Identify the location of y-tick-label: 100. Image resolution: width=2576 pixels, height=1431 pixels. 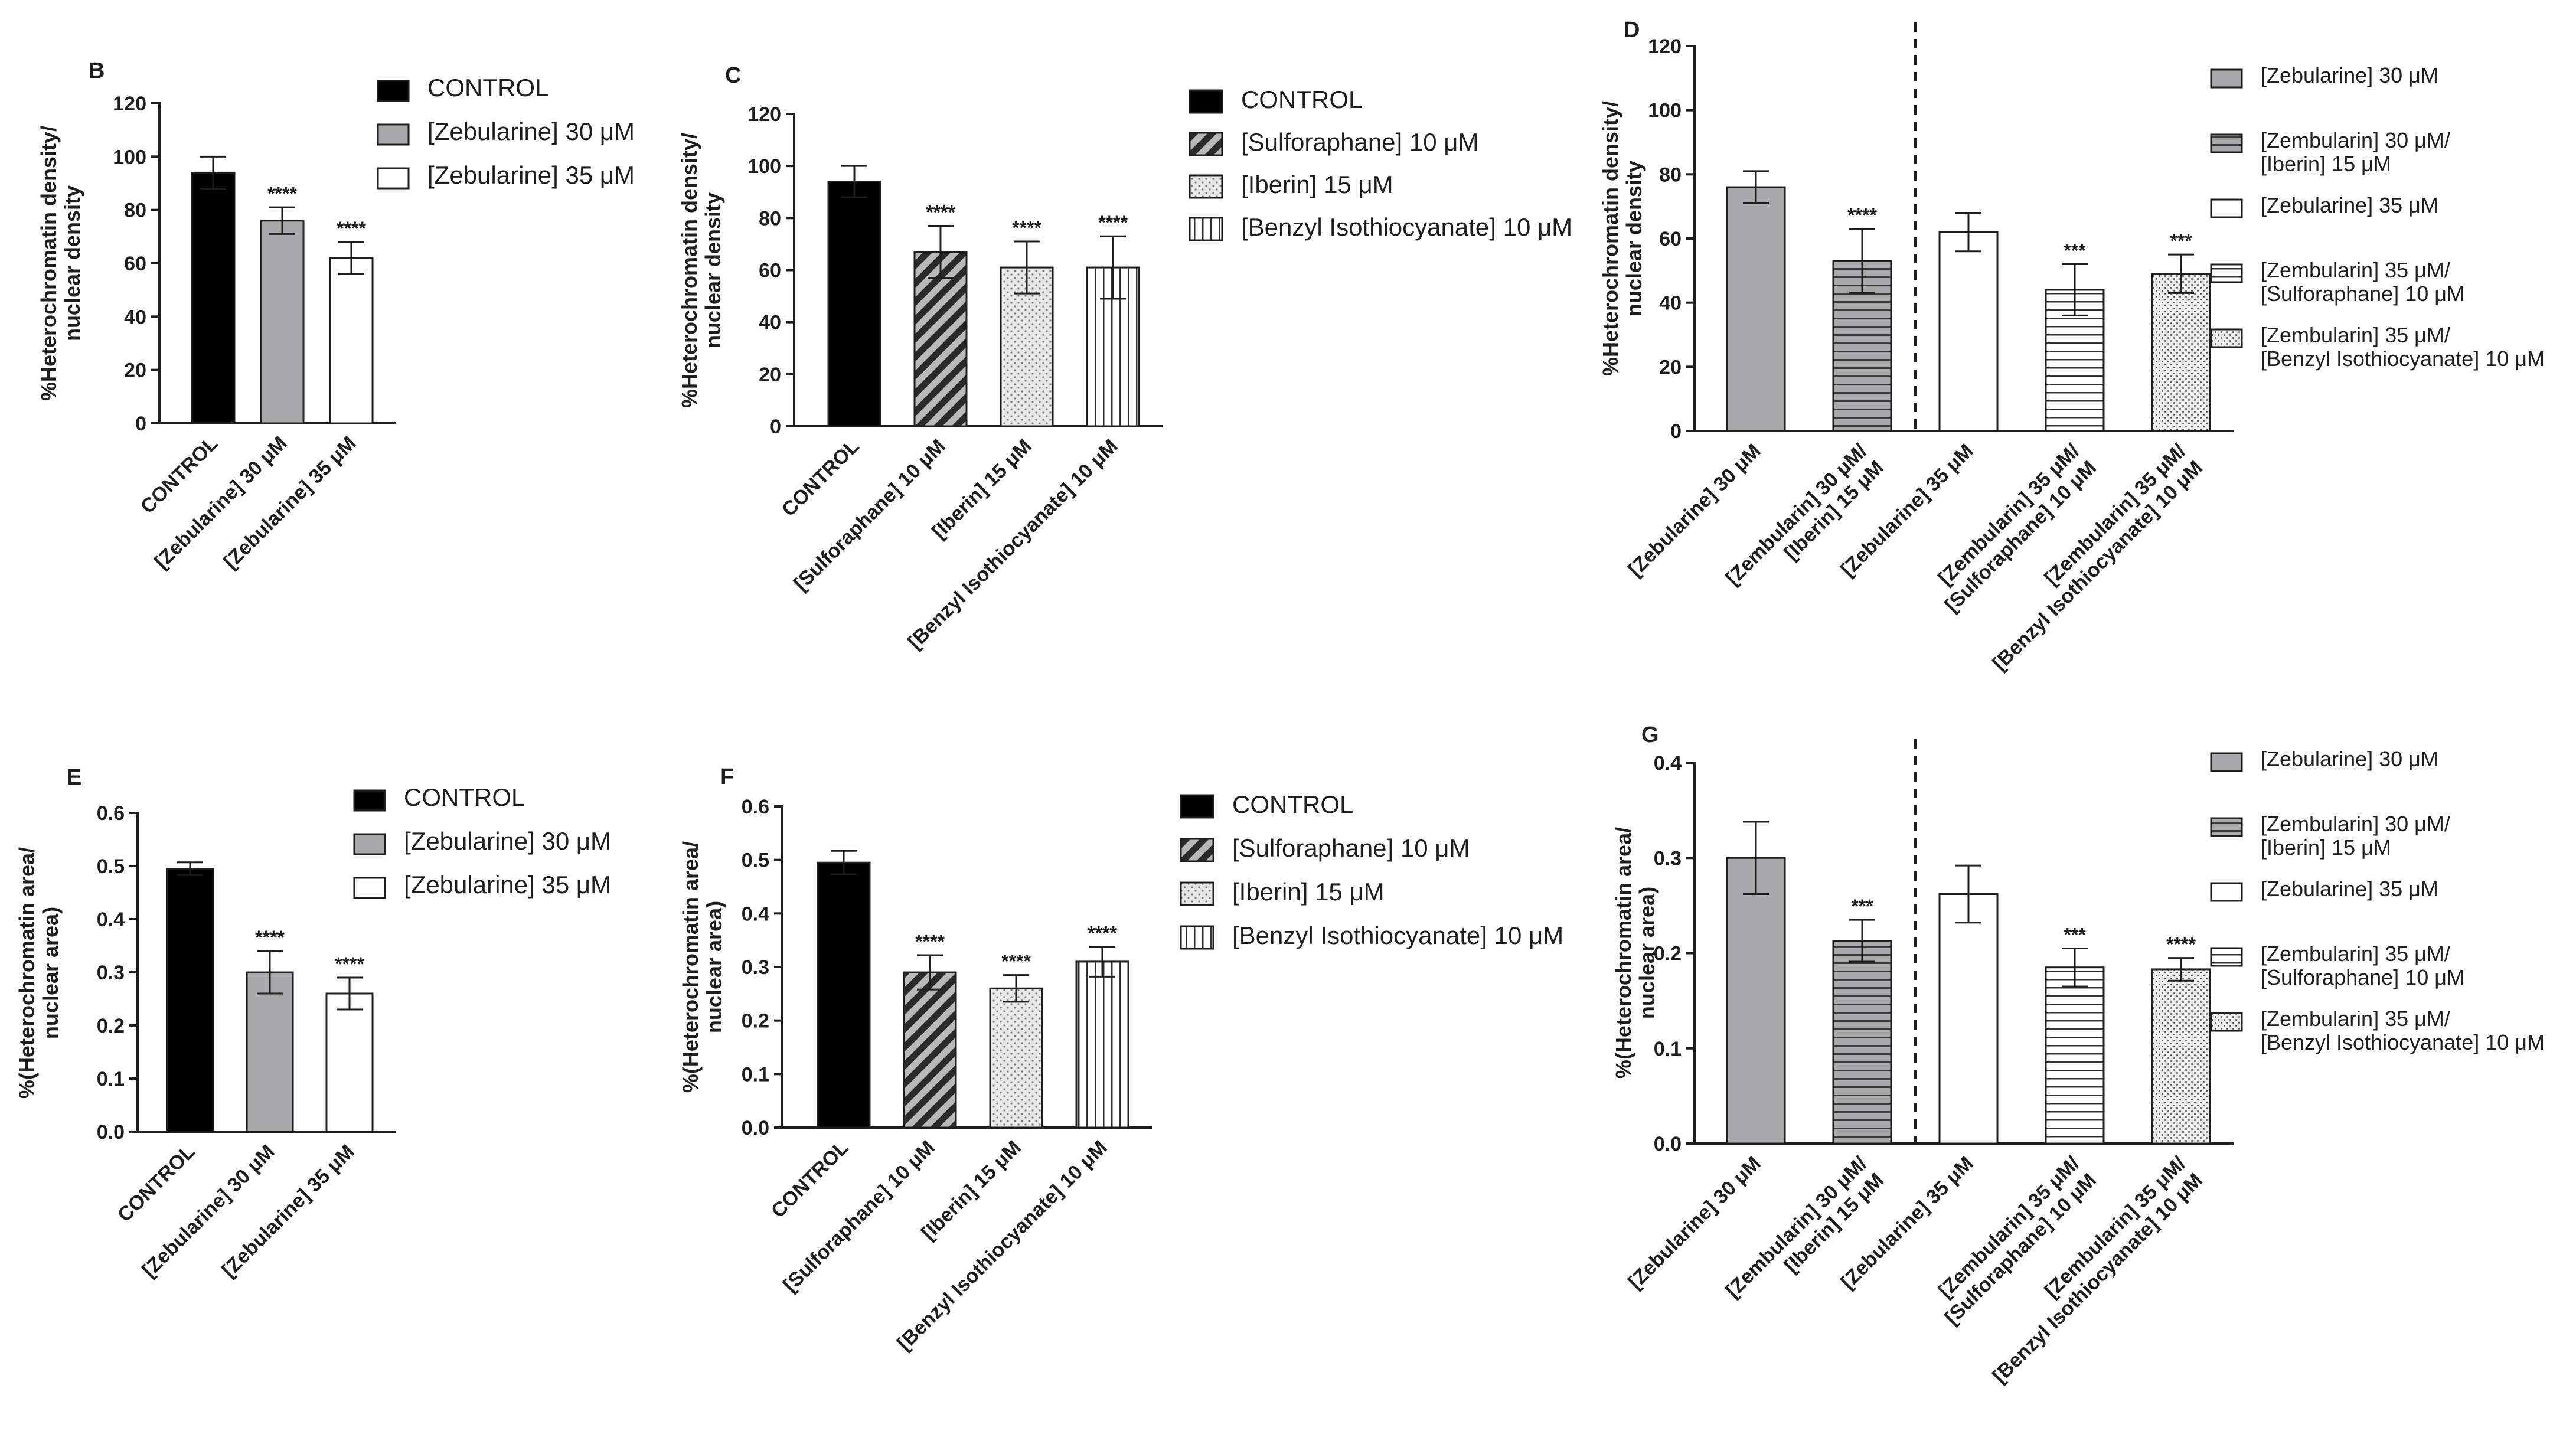
(129, 157).